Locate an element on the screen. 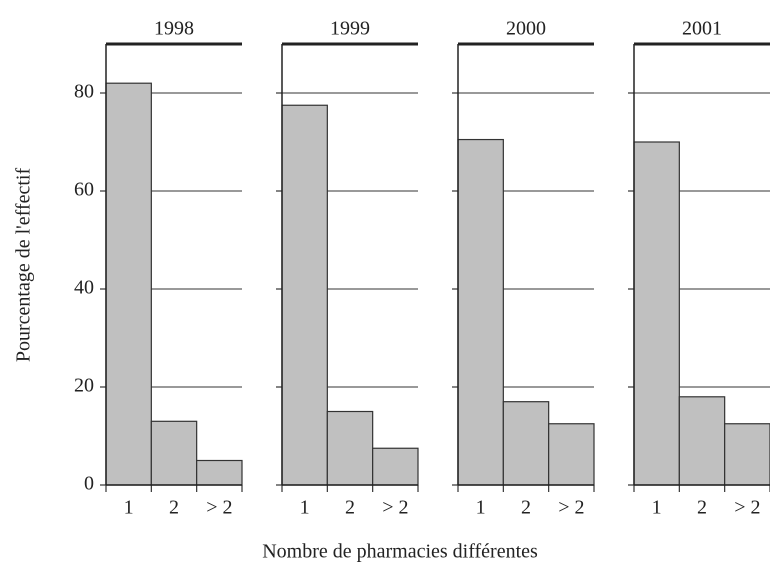 The width and height of the screenshot is (770, 576). panel-title: 2000 is located at coordinates (526, 29).